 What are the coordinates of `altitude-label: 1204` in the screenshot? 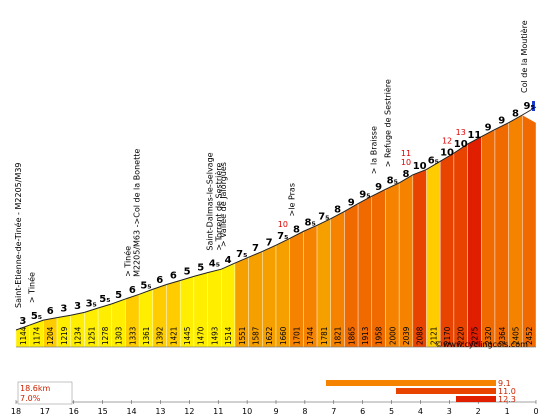 It's located at (50, 335).